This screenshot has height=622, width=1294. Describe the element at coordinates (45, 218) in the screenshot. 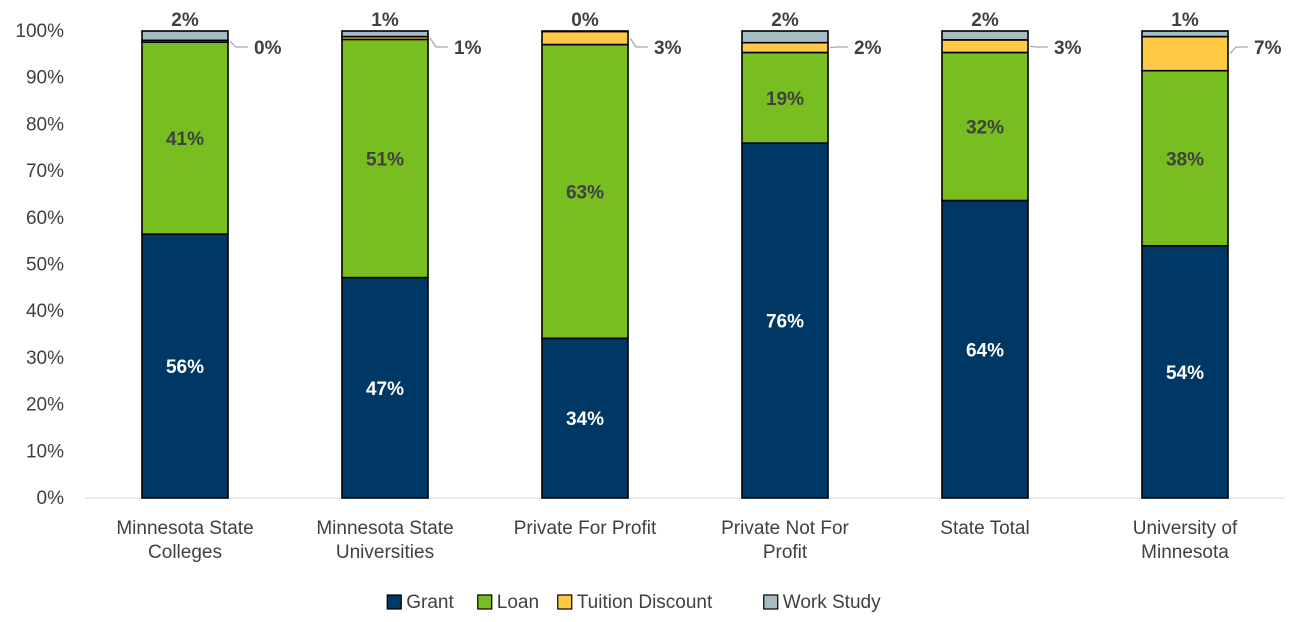

I see `y-tick-label: 60%` at that location.